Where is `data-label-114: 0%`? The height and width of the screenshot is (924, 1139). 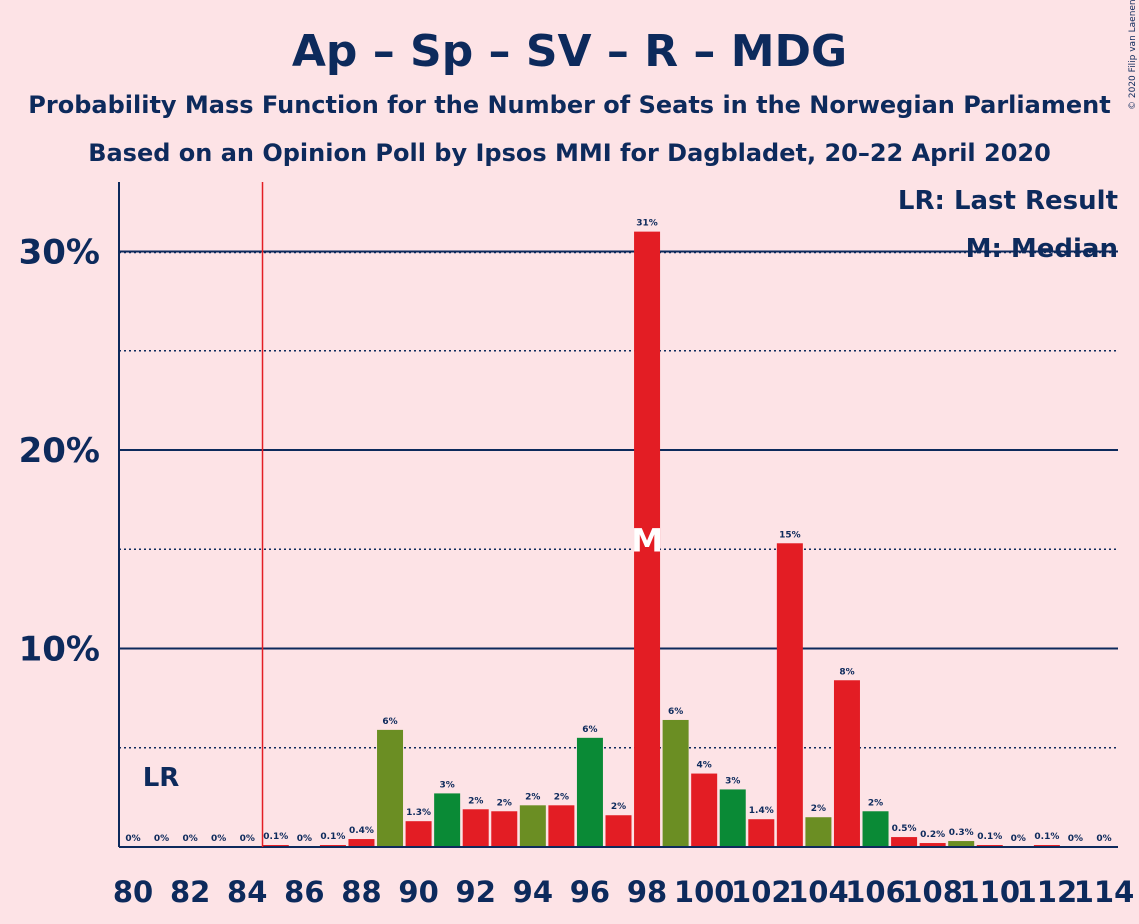 data-label-114: 0% is located at coordinates (1103, 839).